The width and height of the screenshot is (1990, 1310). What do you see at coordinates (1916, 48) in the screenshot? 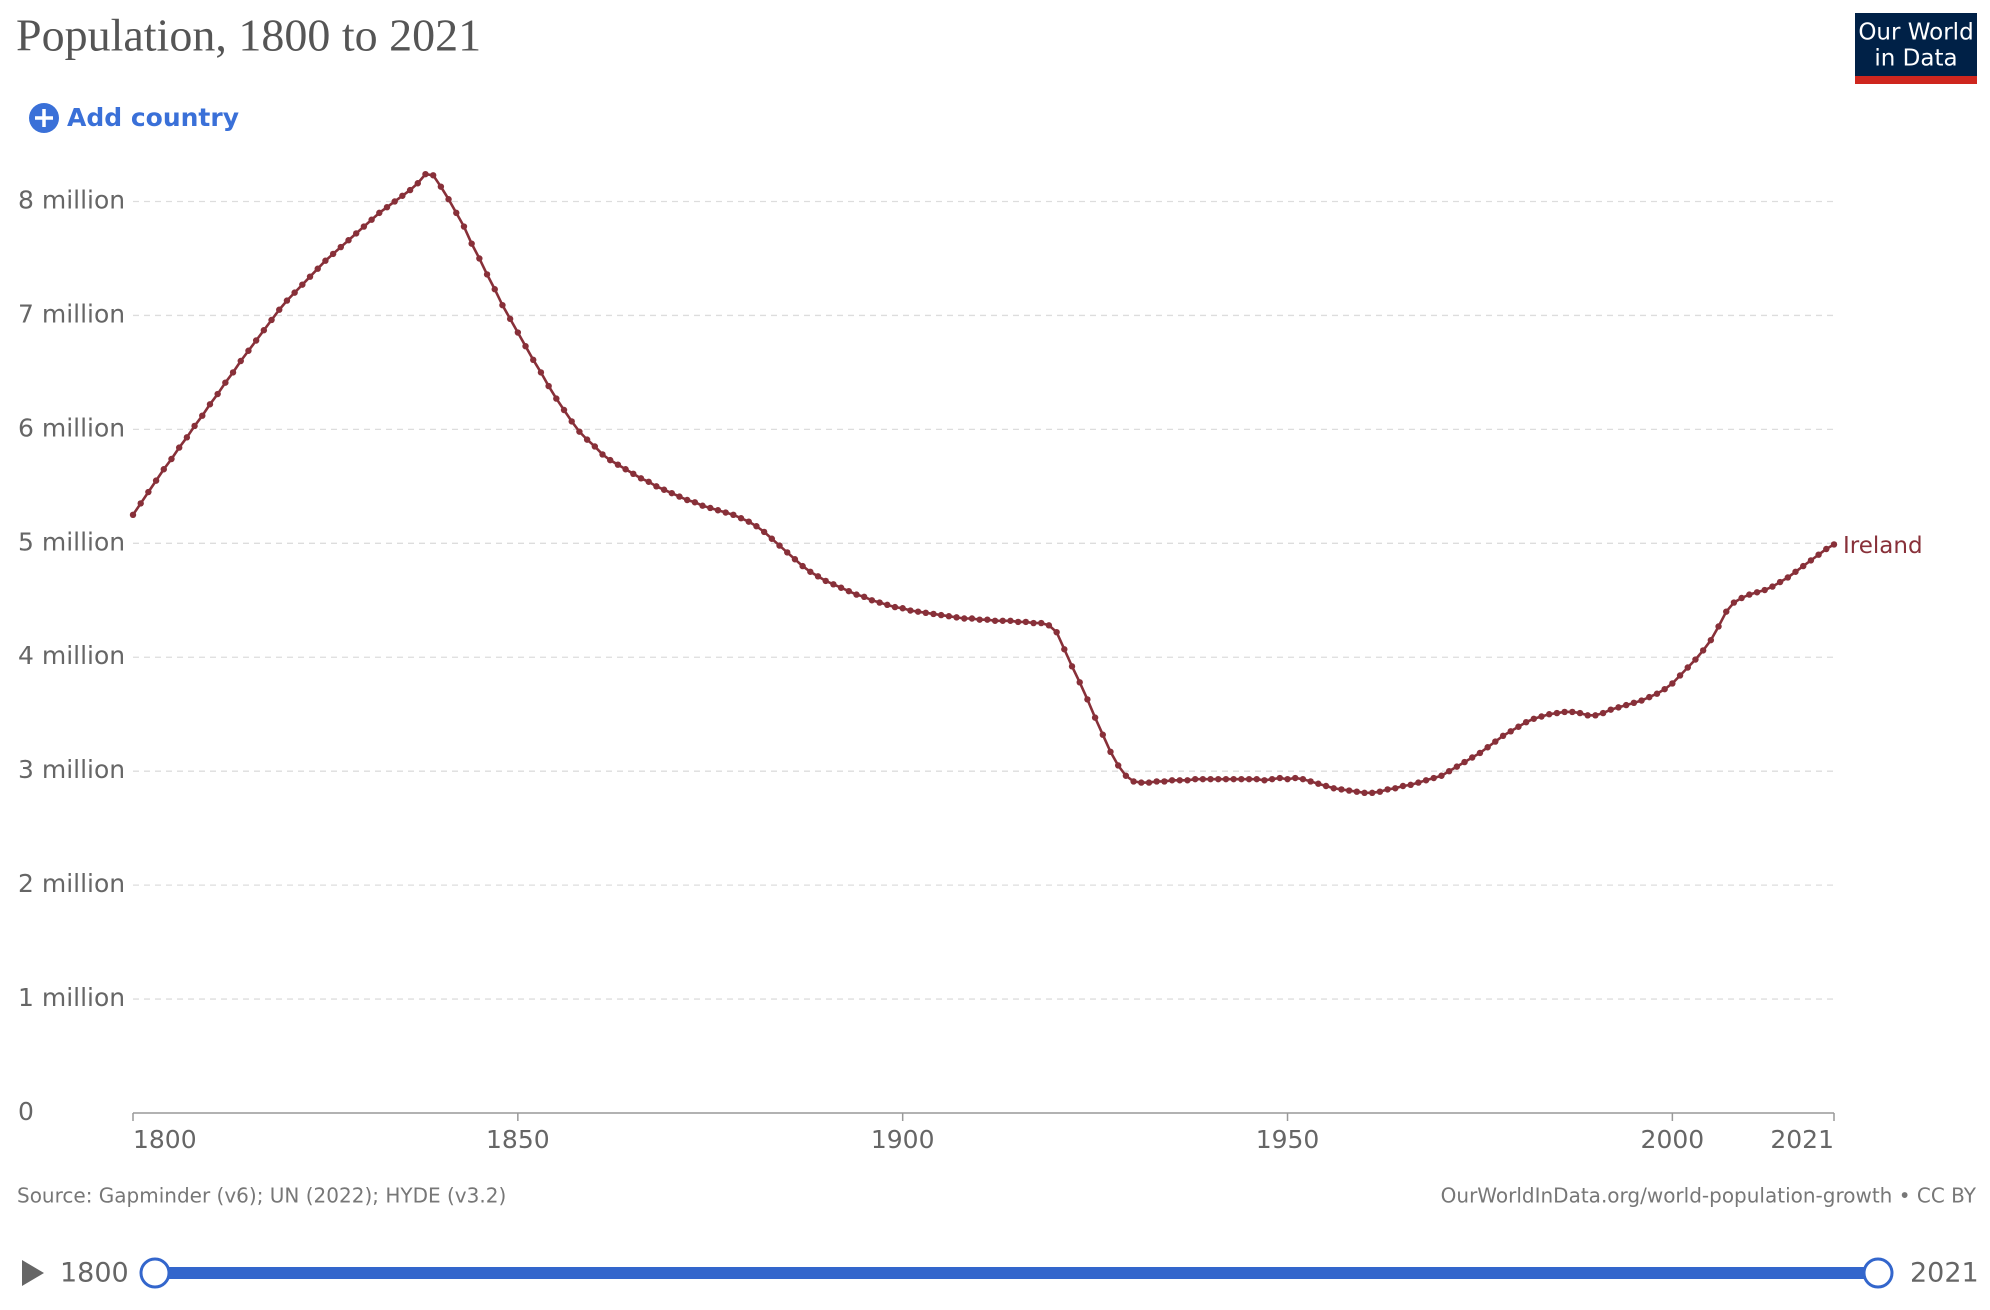
I see `logo: Our World in Data` at bounding box center [1916, 48].